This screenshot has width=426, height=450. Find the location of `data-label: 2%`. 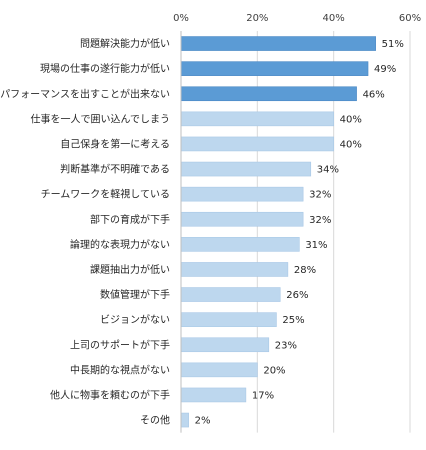

data-label: 2% is located at coordinates (203, 421).